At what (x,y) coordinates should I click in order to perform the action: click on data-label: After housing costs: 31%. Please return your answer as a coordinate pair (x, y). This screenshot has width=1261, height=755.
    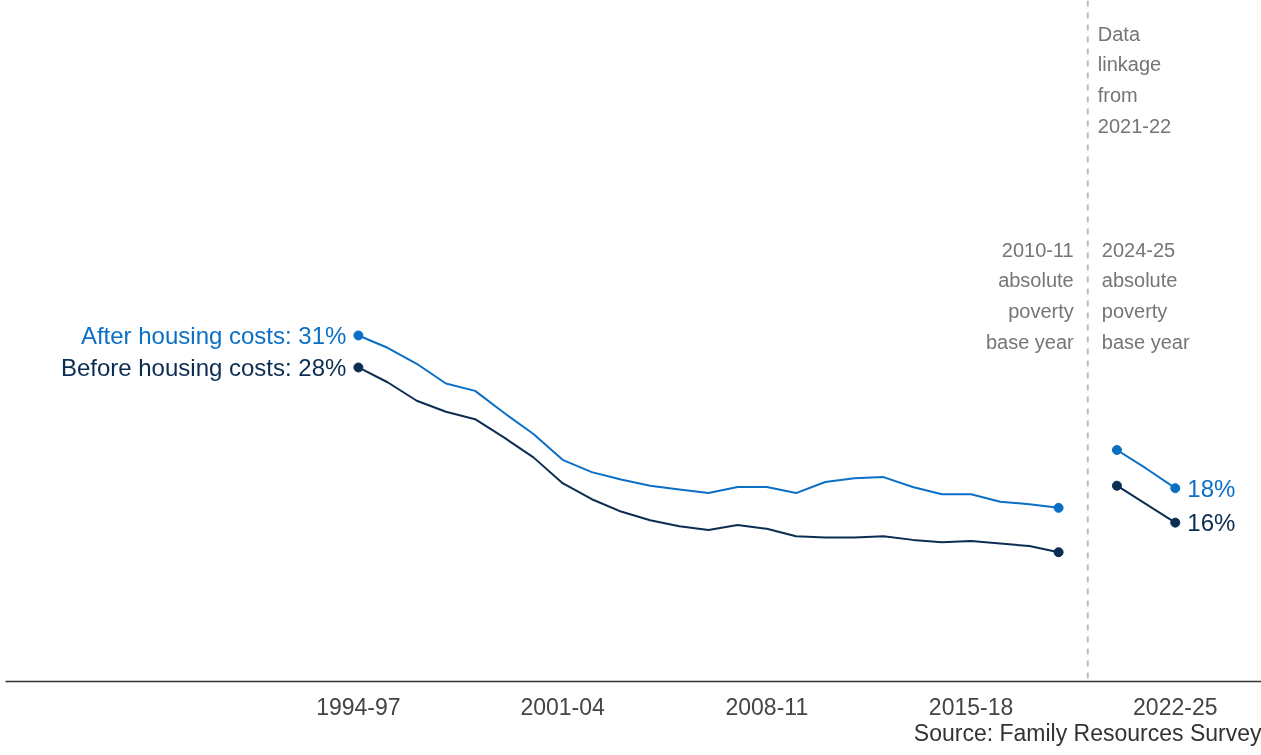
    Looking at the image, I should click on (213, 335).